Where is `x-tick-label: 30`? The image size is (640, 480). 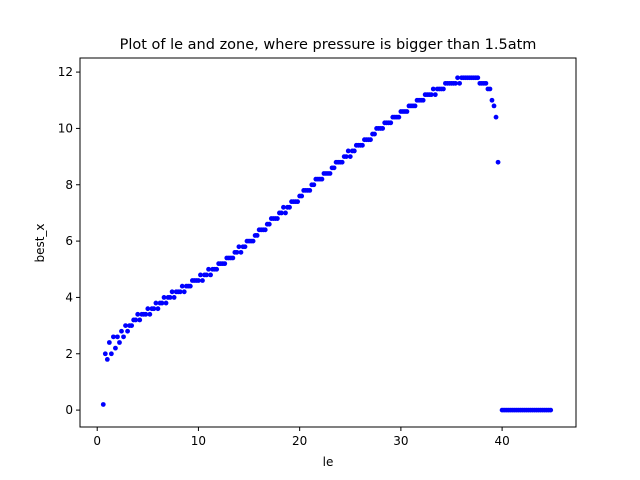
x-tick-label: 30 is located at coordinates (400, 441).